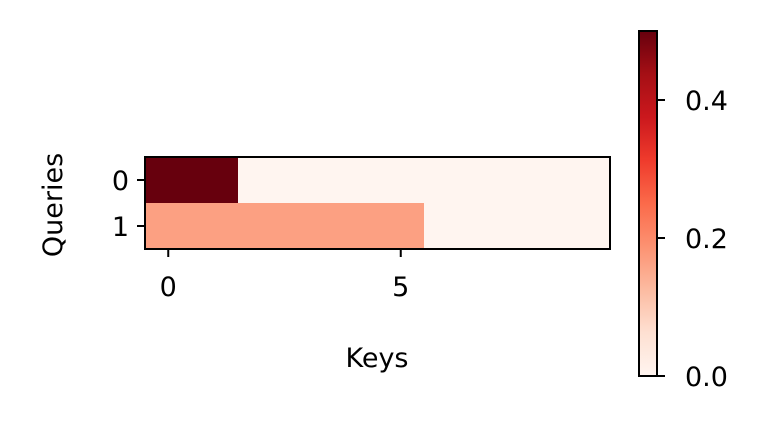  What do you see at coordinates (706, 239) in the screenshot?
I see `colorbar-tick-label: 0.2` at bounding box center [706, 239].